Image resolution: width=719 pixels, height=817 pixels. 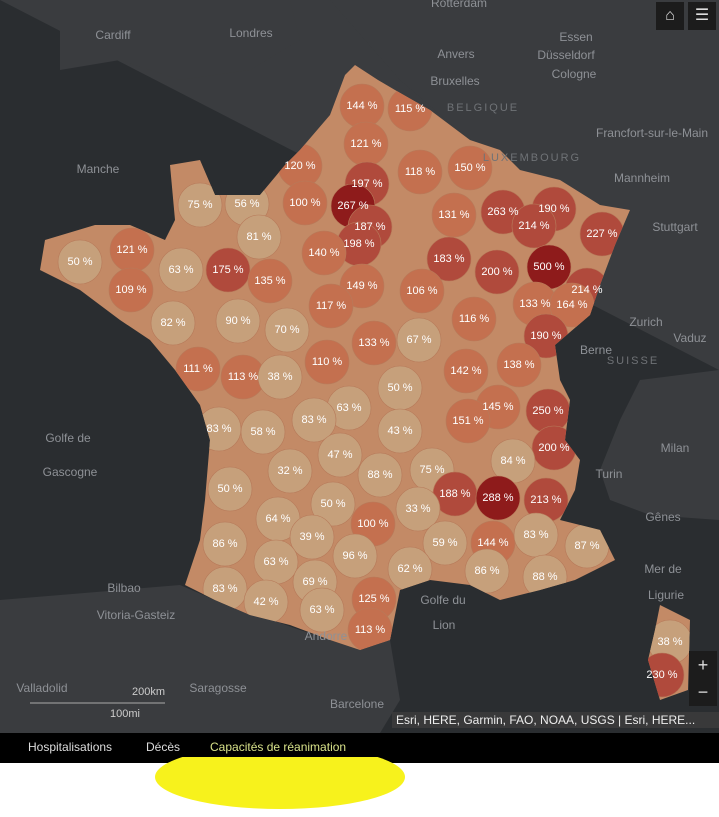 What do you see at coordinates (172, 323) in the screenshot?
I see `department-label: 82 %` at bounding box center [172, 323].